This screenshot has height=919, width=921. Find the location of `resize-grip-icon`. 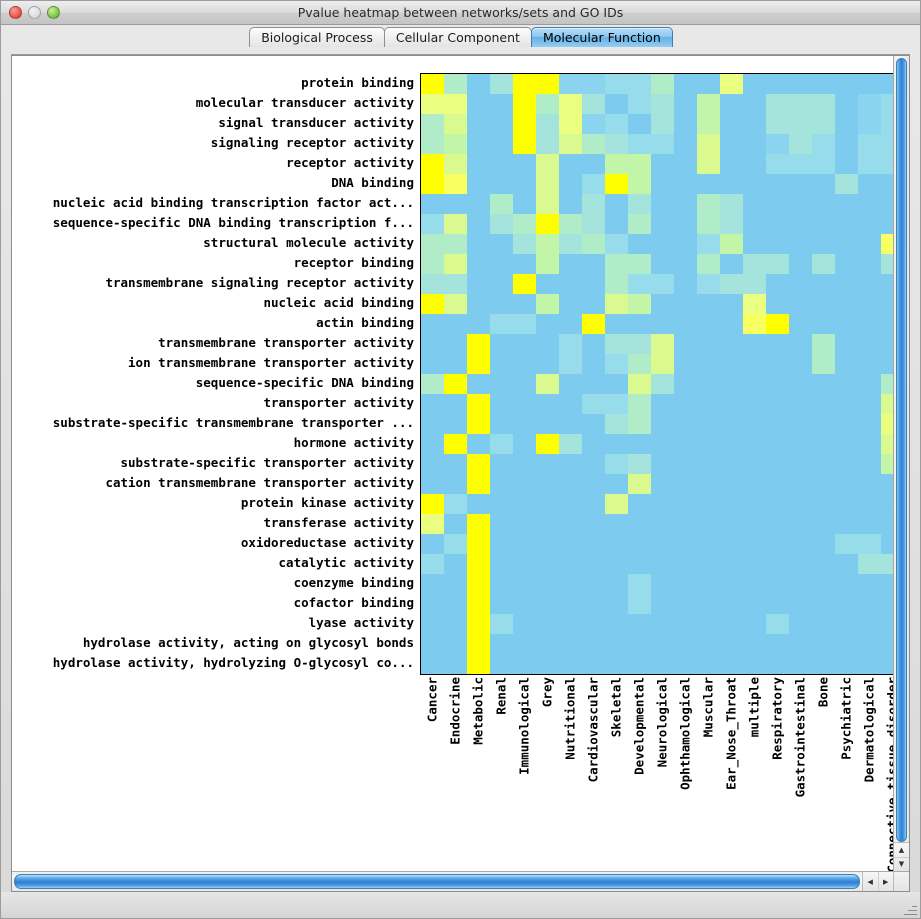

resize-grip-icon is located at coordinates (910, 909).